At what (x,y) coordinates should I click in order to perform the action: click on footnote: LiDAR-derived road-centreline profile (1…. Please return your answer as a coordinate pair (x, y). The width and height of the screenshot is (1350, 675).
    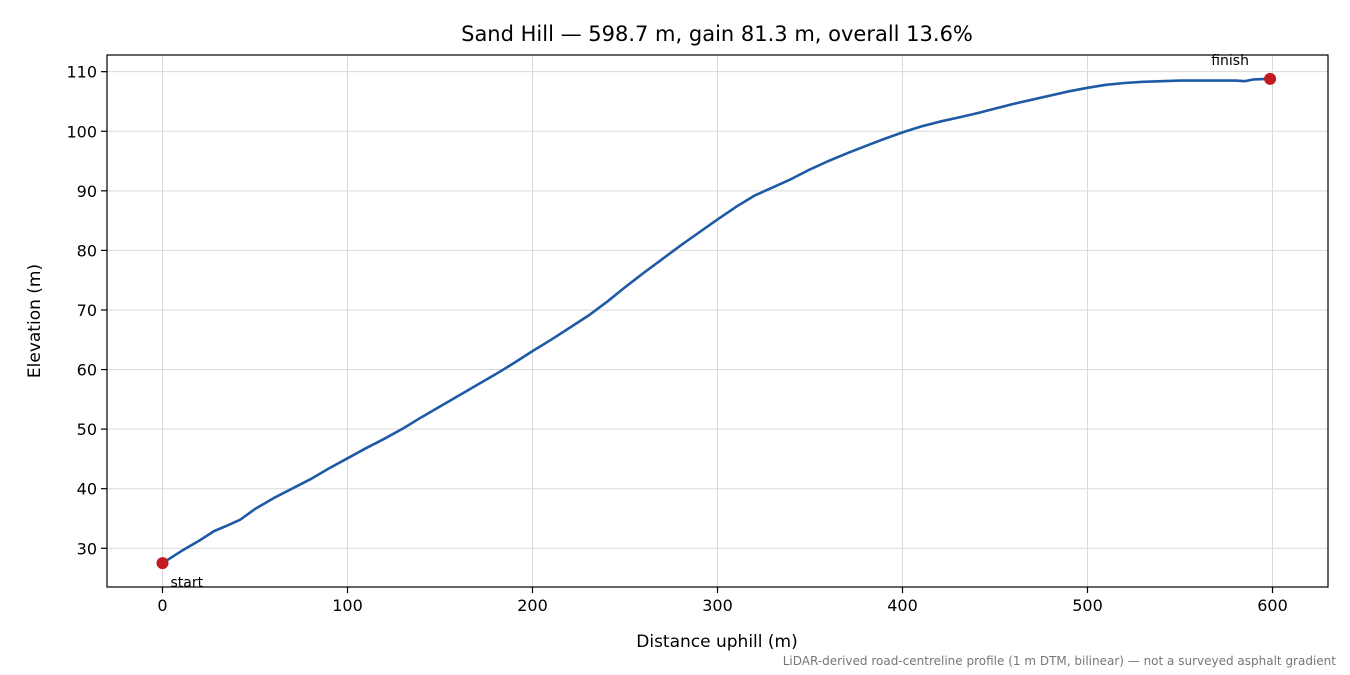
    Looking at the image, I should click on (1060, 661).